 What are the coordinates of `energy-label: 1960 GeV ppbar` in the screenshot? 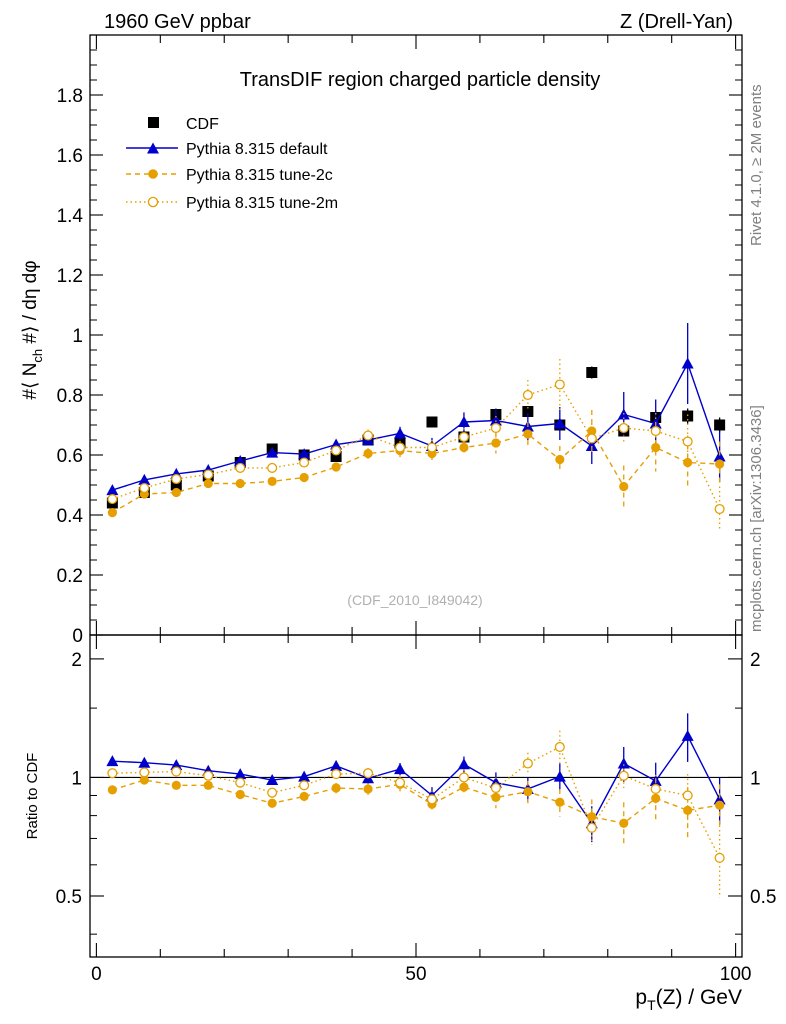 It's located at (177, 22).